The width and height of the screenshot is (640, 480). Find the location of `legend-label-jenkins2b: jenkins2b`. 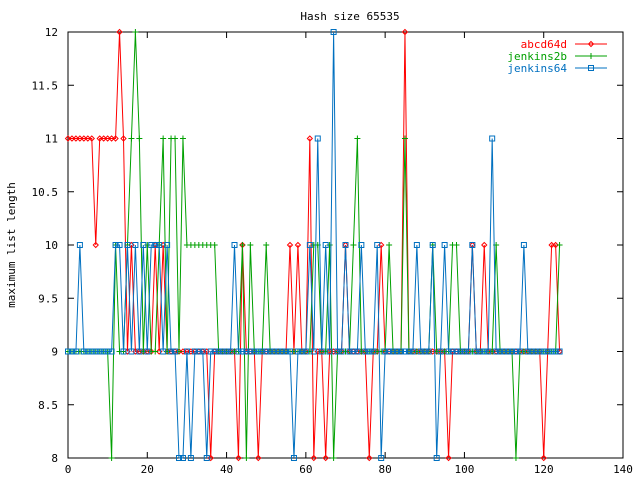

legend-label-jenkins2b: jenkins2b is located at coordinates (537, 56).